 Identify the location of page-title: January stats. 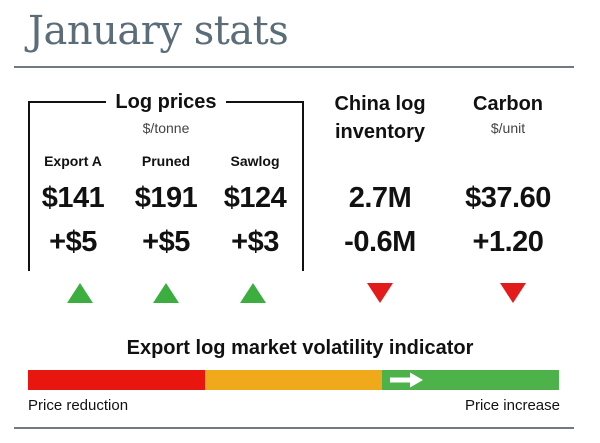
(158, 31).